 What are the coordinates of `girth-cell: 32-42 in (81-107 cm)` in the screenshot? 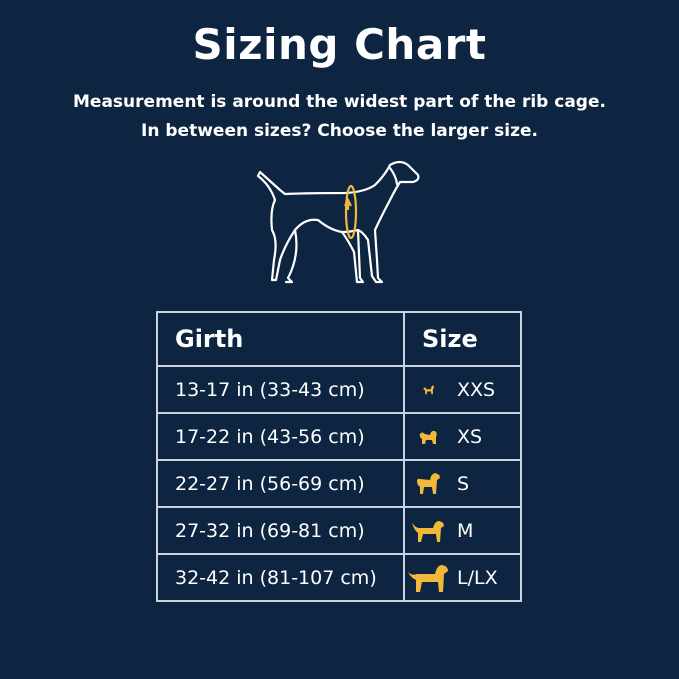 It's located at (280, 577).